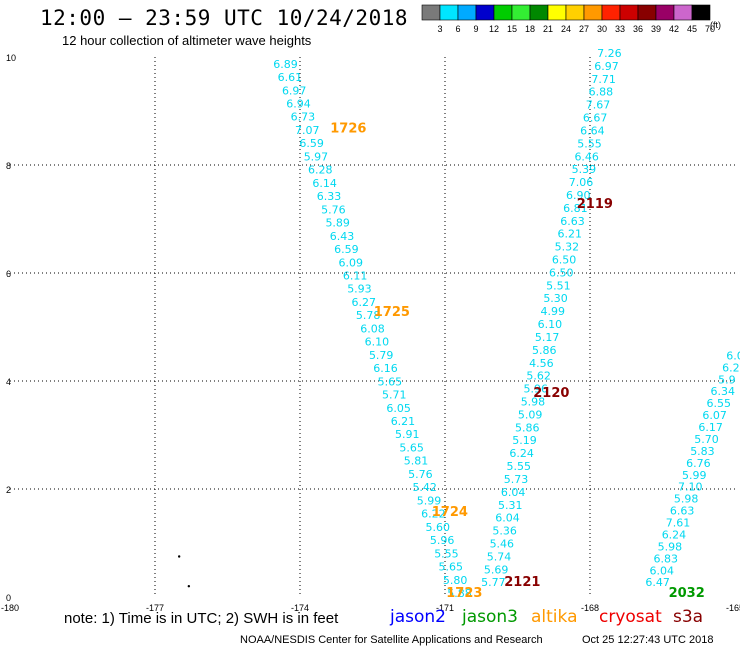 The image size is (740, 650). What do you see at coordinates (682, 511) in the screenshot?
I see `wave-height-value: 6.63` at bounding box center [682, 511].